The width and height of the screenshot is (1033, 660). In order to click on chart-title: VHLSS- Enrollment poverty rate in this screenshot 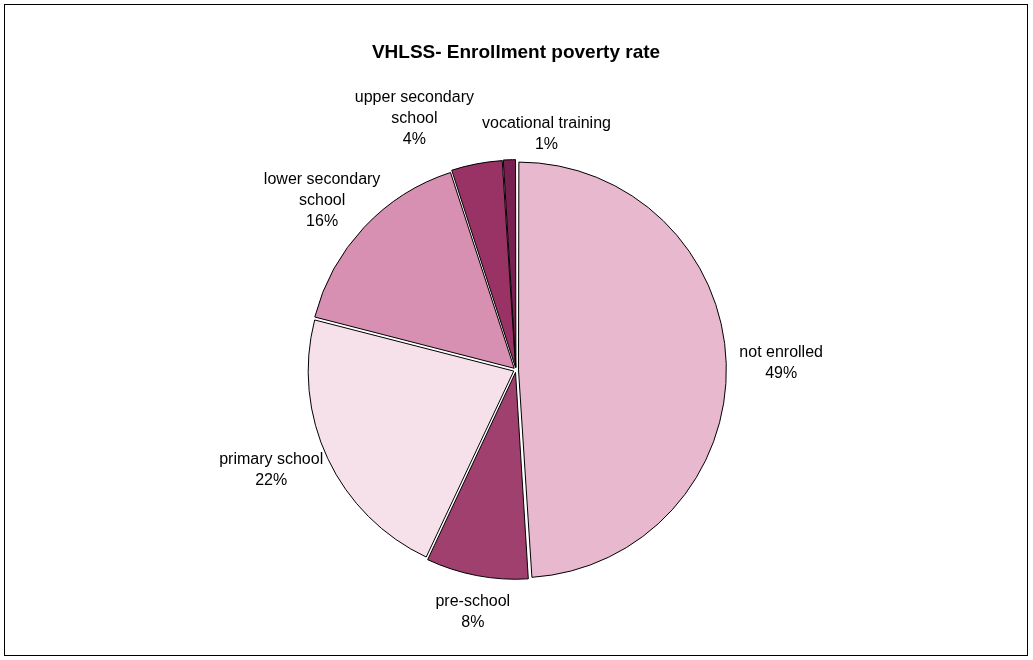, I will do `click(516, 52)`.